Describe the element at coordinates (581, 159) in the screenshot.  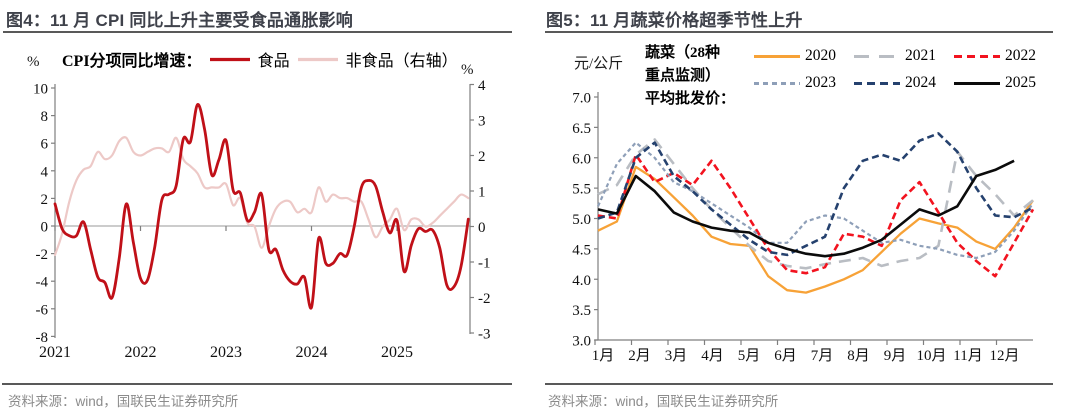
I see `fig5-y-tick-label: 6.0` at that location.